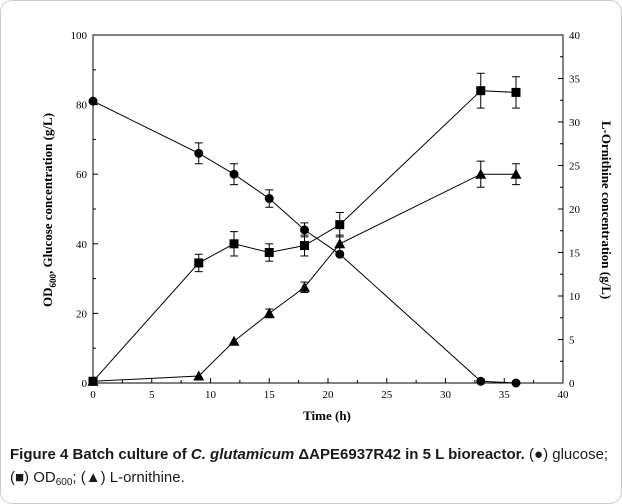 Image resolution: width=622 pixels, height=504 pixels. I want to click on x-tick-label: 35, so click(505, 395).